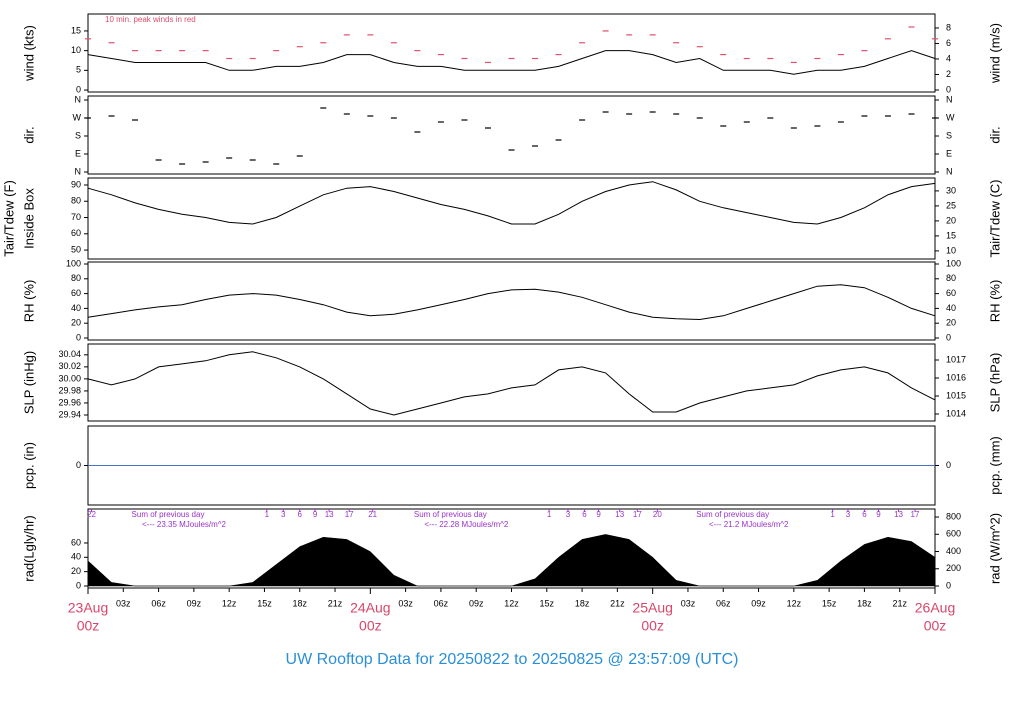 Image resolution: width=1024 pixels, height=705 pixels. I want to click on y-tick-label: 40, so click(76, 557).